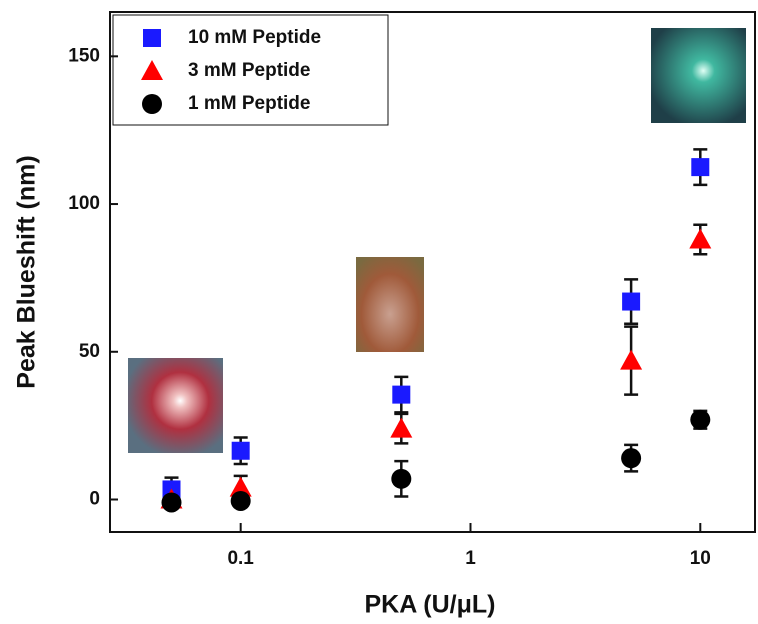 The image size is (758, 624). Describe the element at coordinates (240, 558) in the screenshot. I see `x-tick-label: 0.1` at that location.